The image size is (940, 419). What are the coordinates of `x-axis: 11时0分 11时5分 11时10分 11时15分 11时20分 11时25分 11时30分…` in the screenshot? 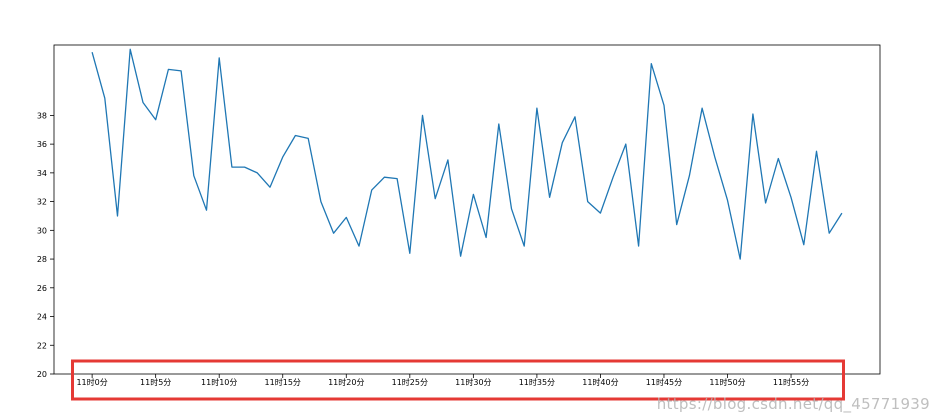 It's located at (442, 380).